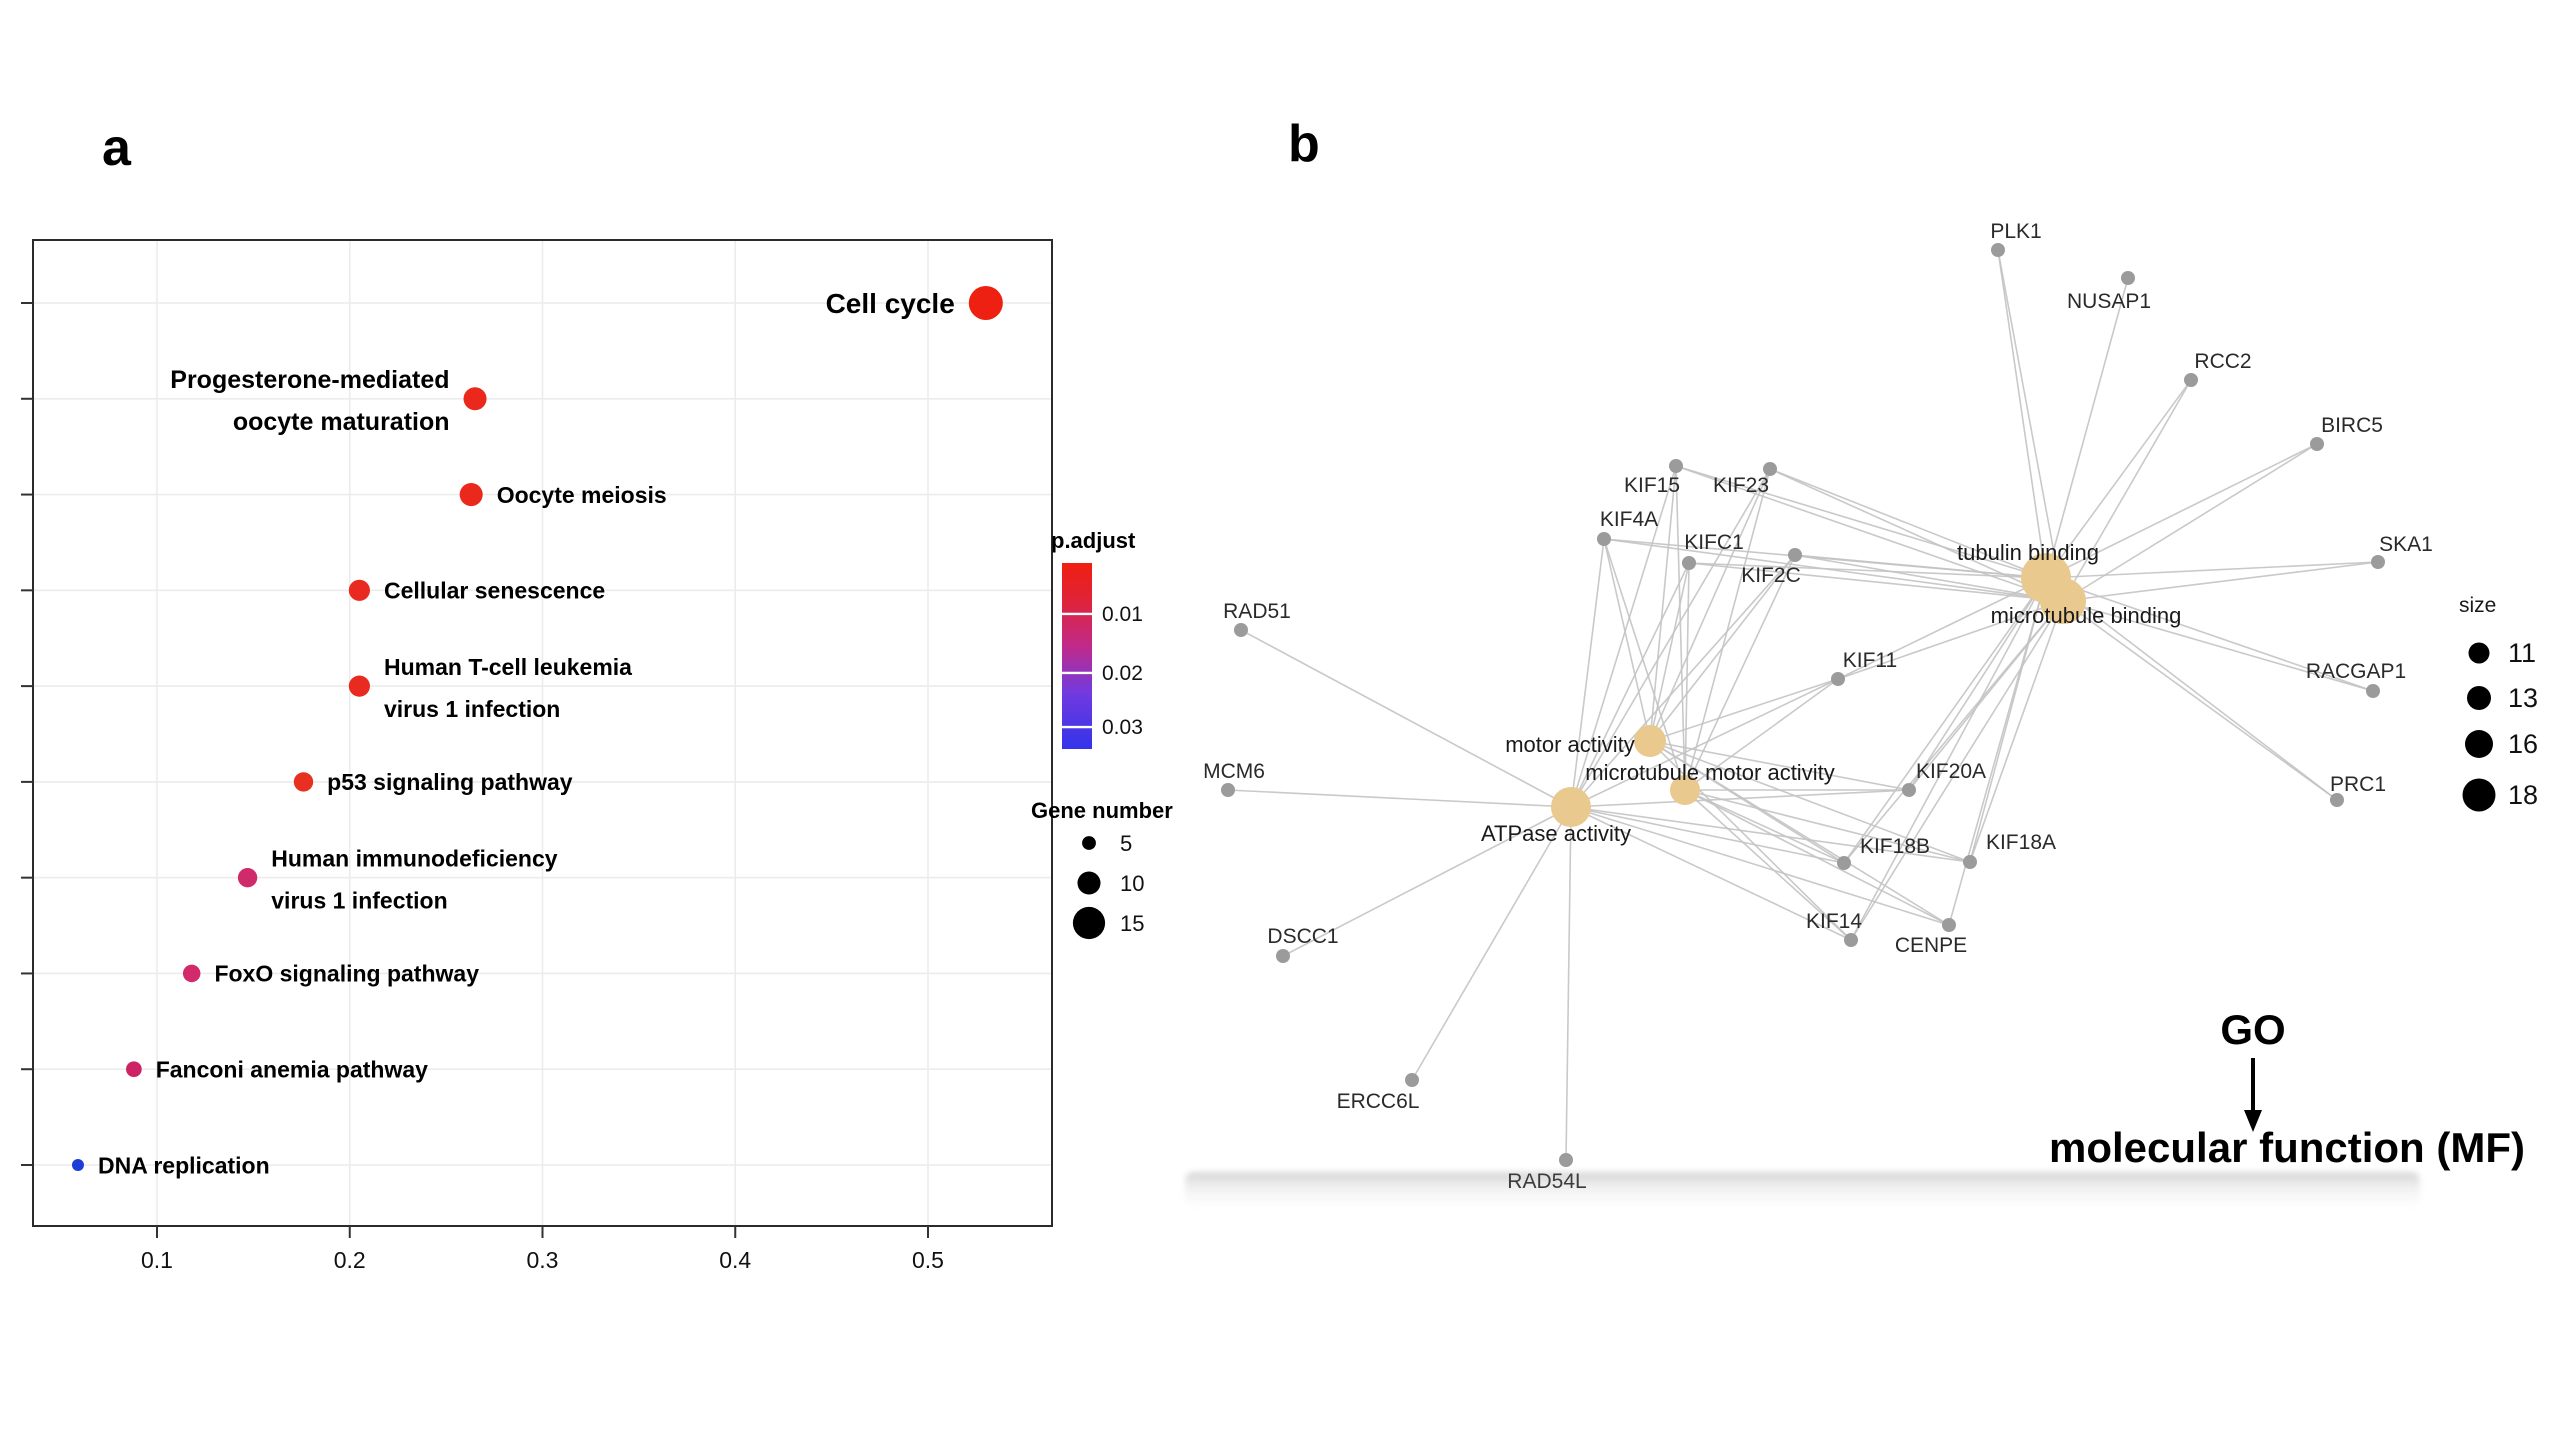 The height and width of the screenshot is (1440, 2560). What do you see at coordinates (2373, 691) in the screenshot?
I see `gene-node-RACGAP1` at bounding box center [2373, 691].